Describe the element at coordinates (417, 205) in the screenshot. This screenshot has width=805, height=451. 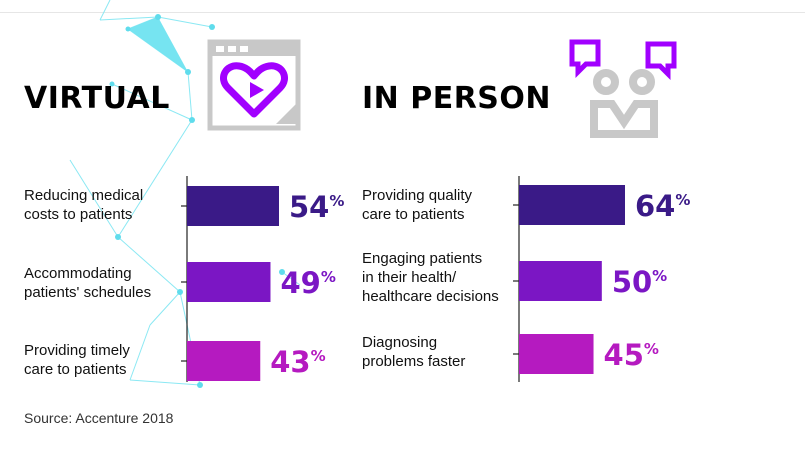
I see `in-person-label-1: Providing quality care to patients` at that location.